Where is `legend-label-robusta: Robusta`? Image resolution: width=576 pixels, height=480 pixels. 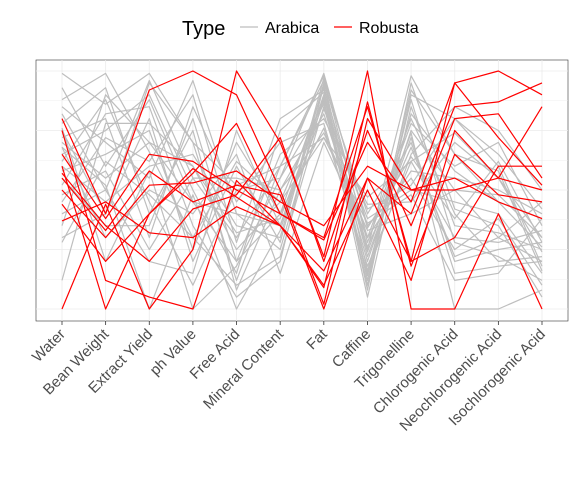 legend-label-robusta: Robusta is located at coordinates (389, 28).